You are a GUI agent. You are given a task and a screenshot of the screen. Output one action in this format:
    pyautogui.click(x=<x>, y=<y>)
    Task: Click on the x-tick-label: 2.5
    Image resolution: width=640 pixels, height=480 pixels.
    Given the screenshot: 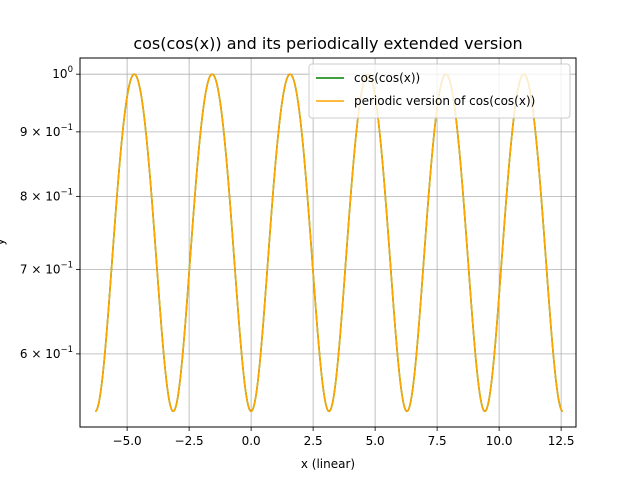 What is the action you would take?
    pyautogui.click(x=313, y=441)
    